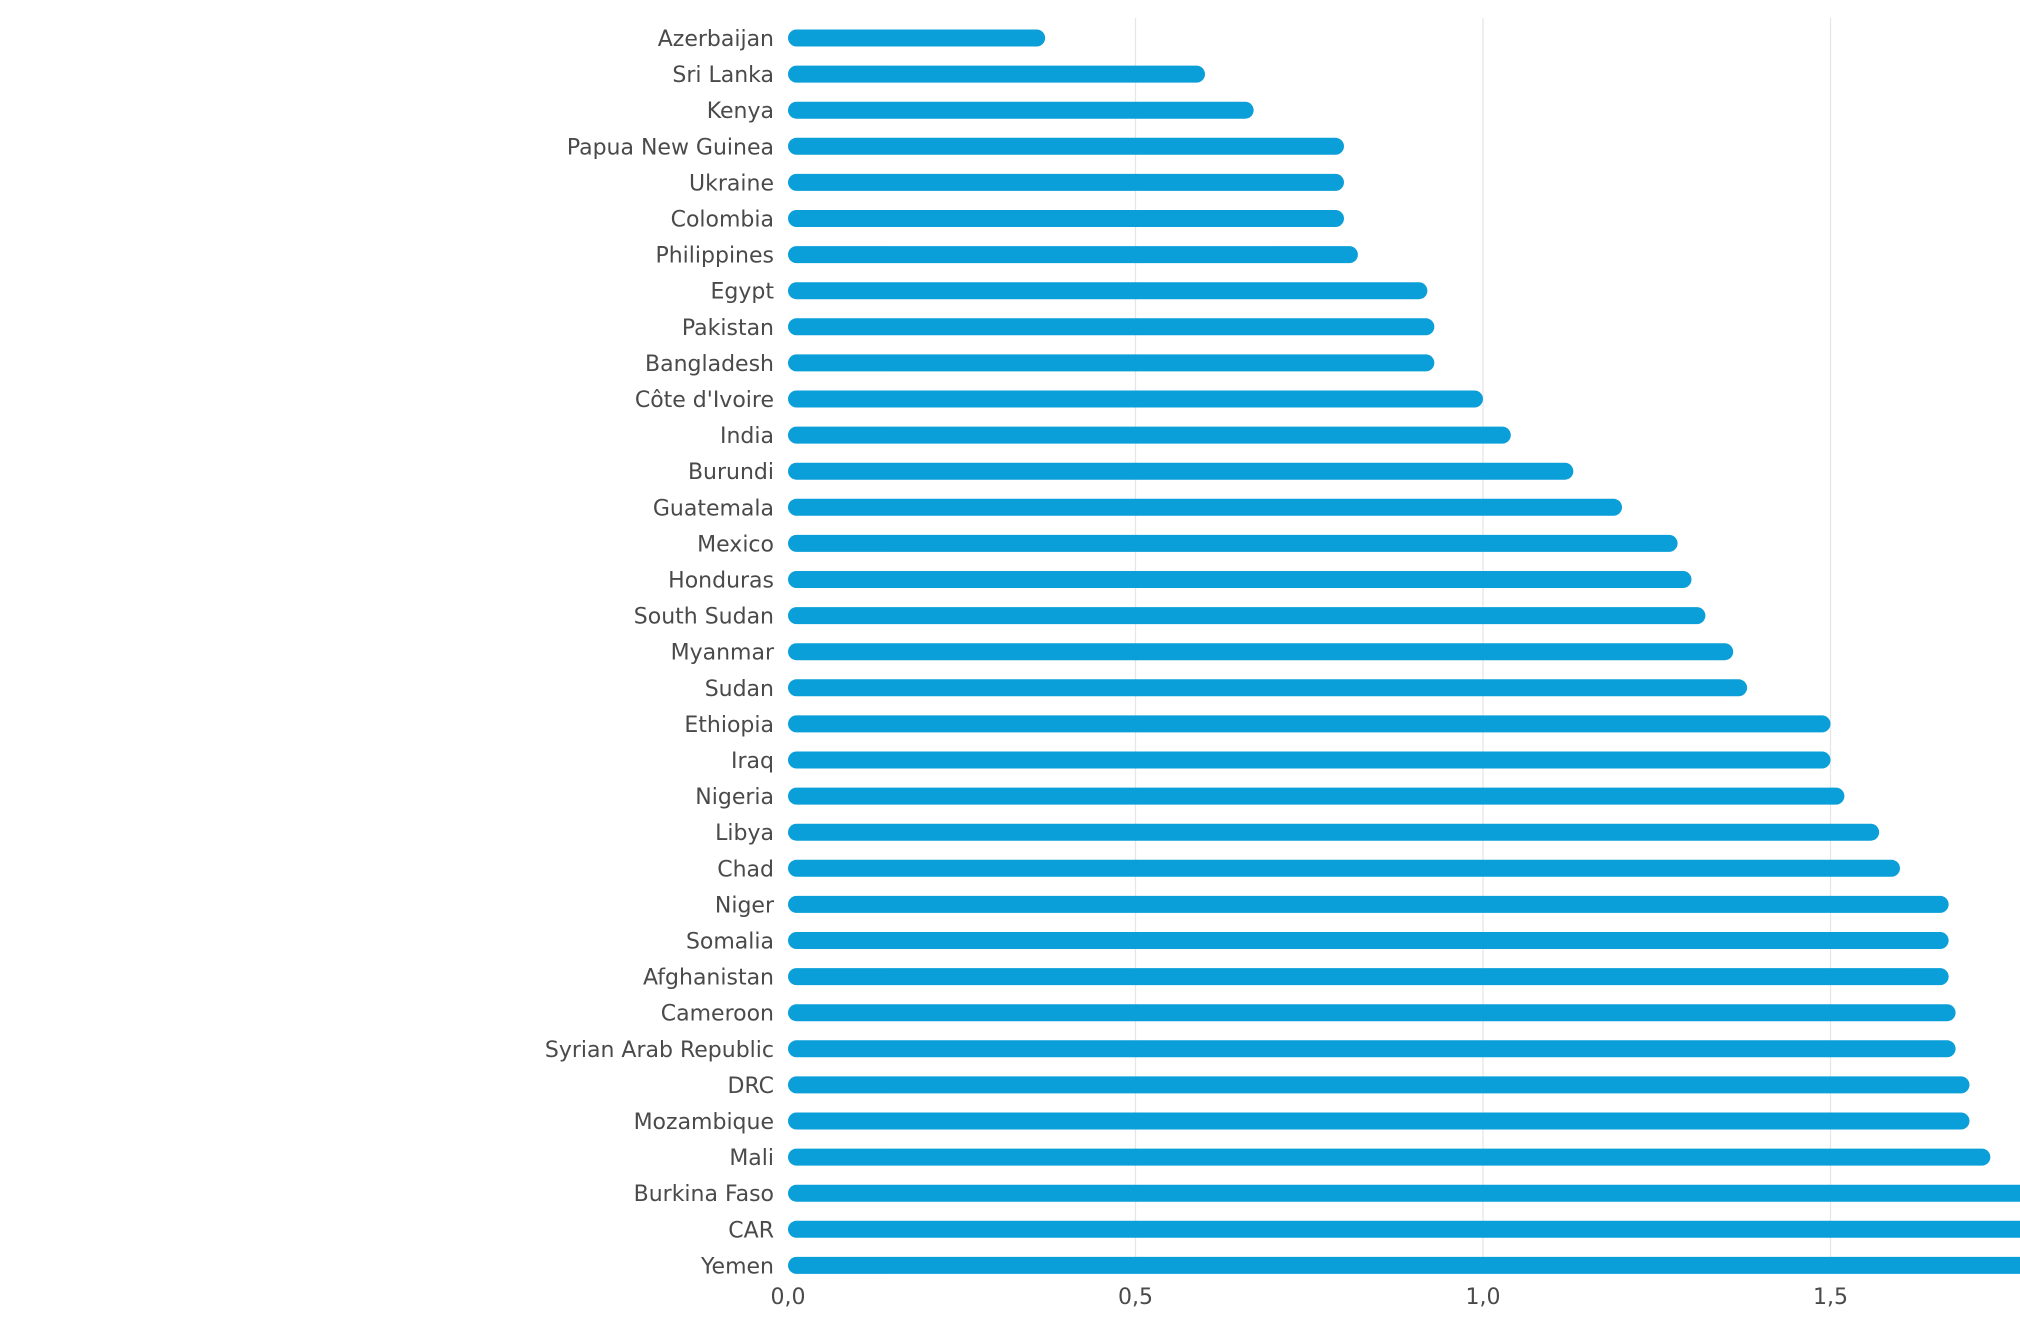  Describe the element at coordinates (704, 1194) in the screenshot. I see `category-label: Burkina Faso` at that location.